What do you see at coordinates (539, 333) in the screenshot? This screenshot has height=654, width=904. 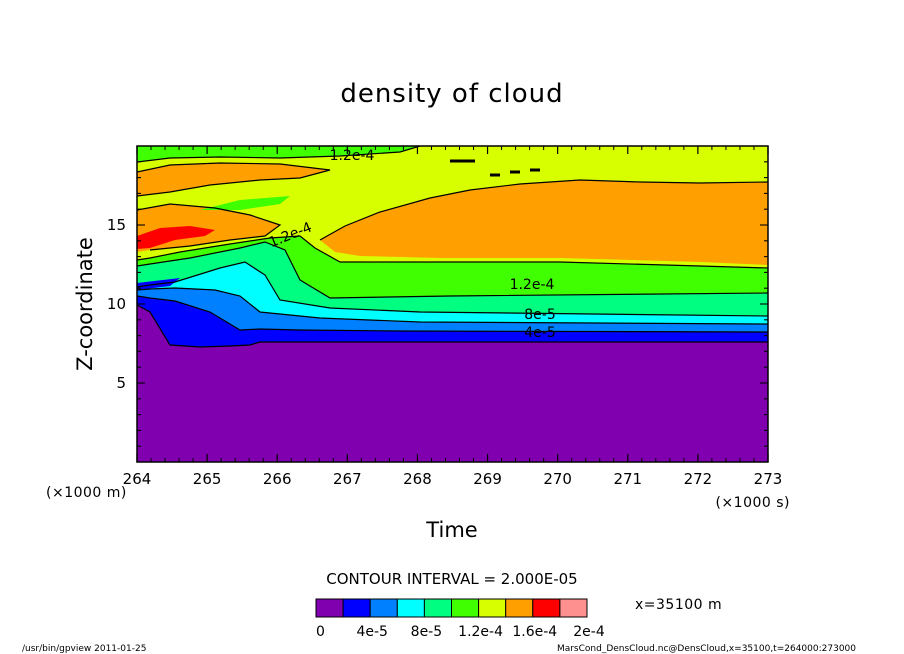 I see `contour-label: 4e-5` at bounding box center [539, 333].